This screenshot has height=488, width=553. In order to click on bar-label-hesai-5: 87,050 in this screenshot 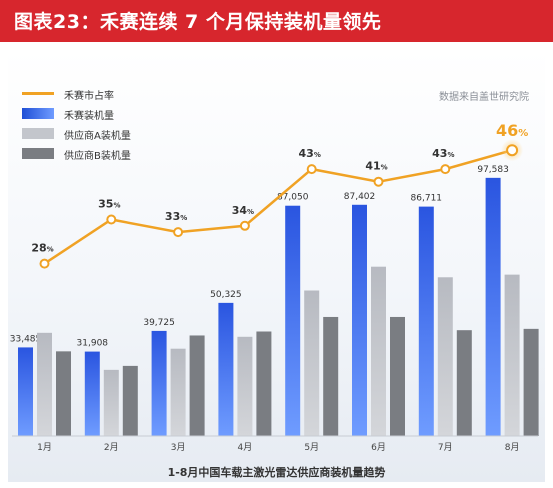, I will do `click(293, 198)`.